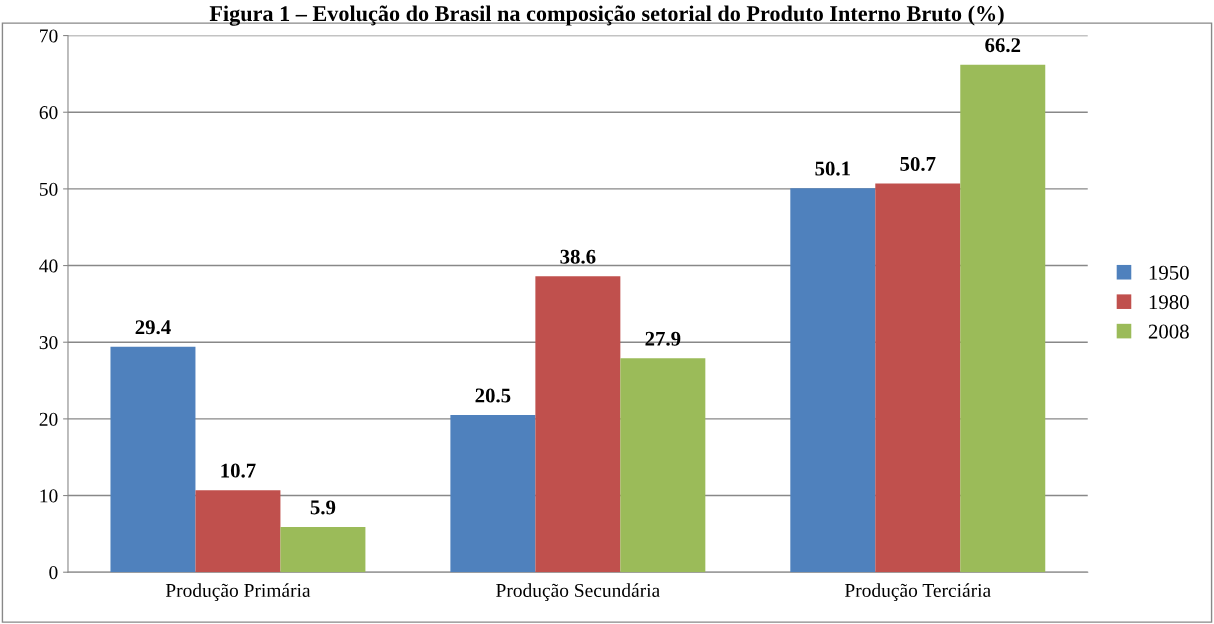  I want to click on data-label: 20.5, so click(493, 395).